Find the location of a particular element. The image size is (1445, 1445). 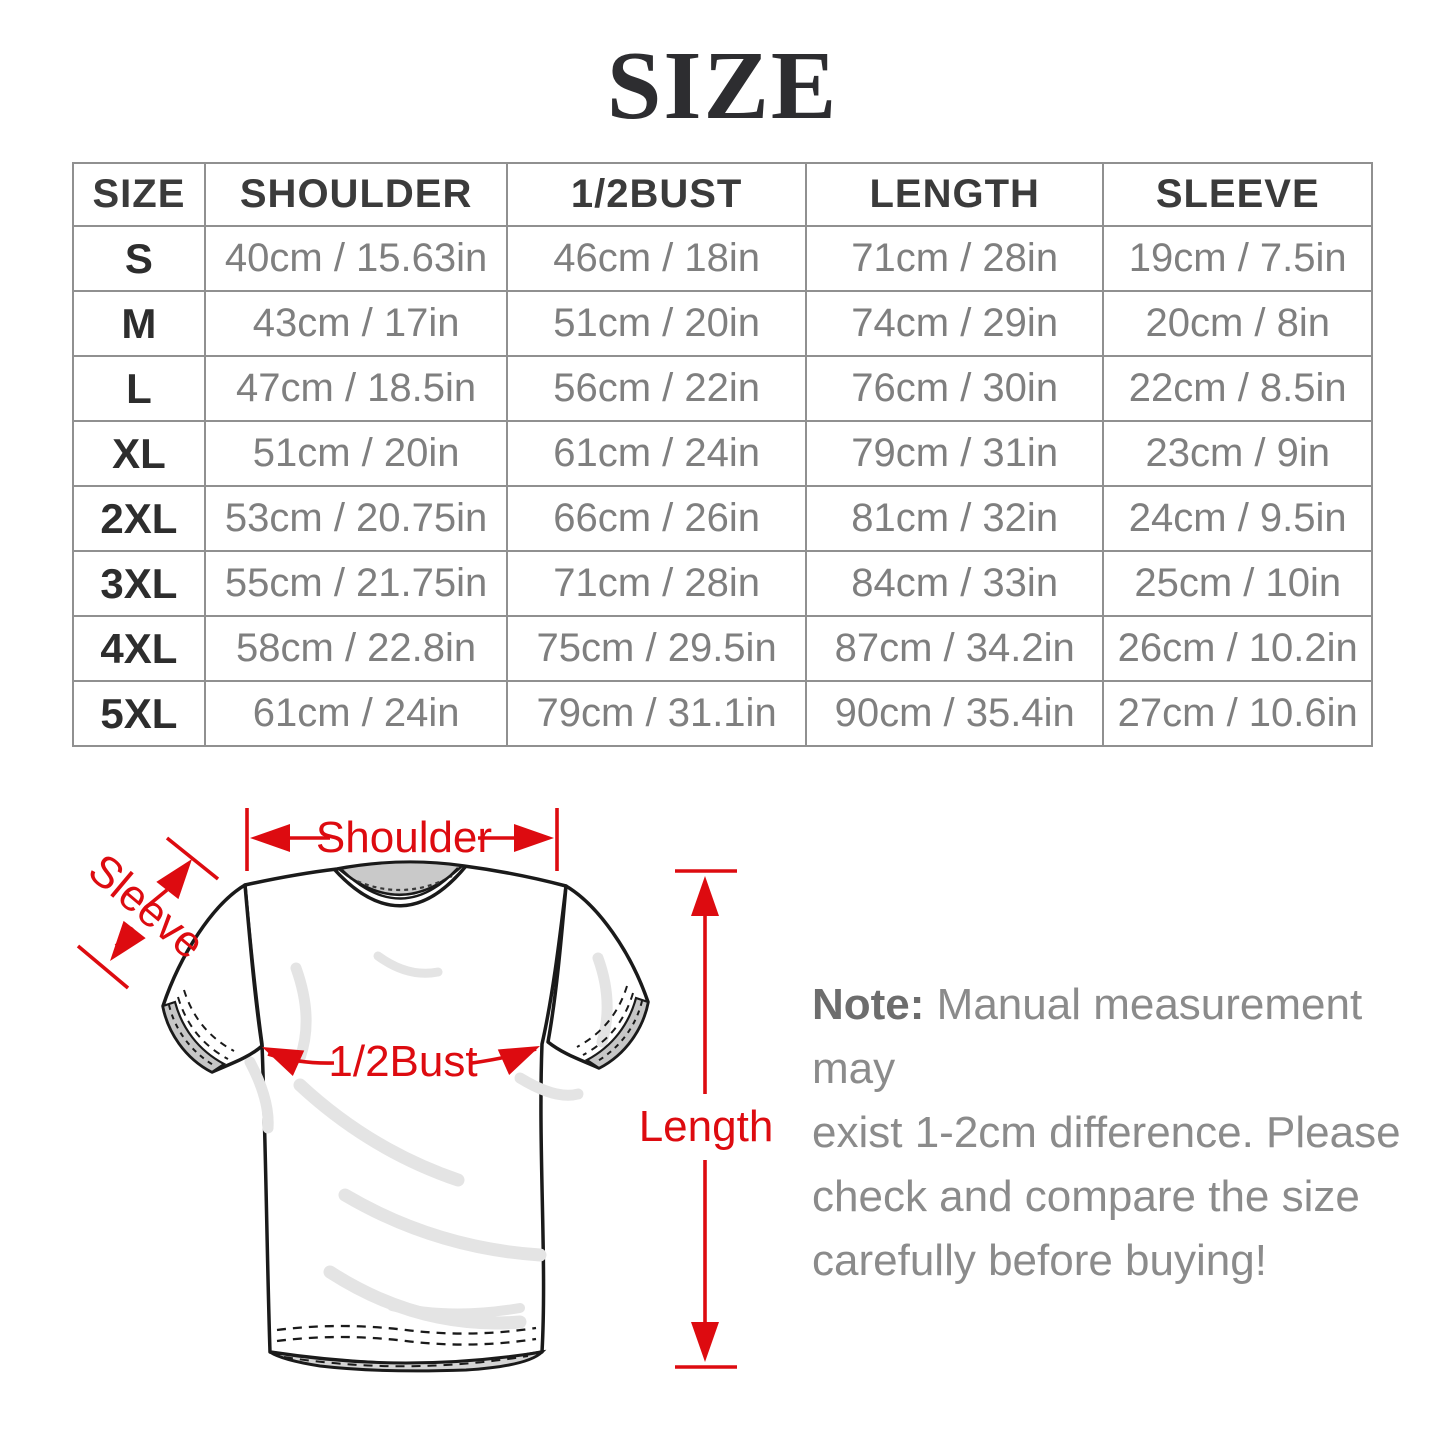

page-title: SIZE is located at coordinates (722, 86).